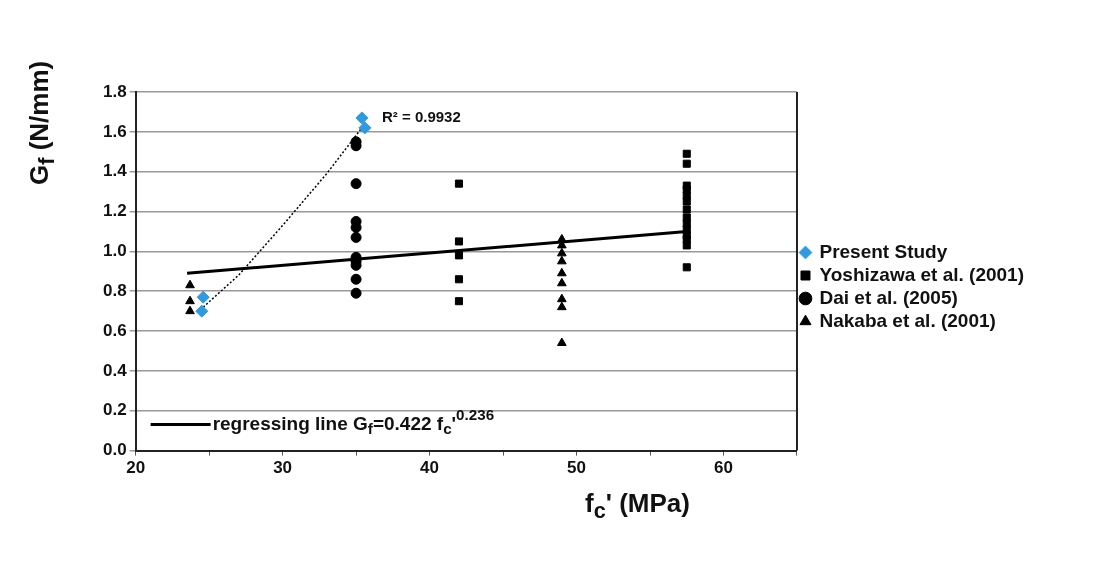 This screenshot has width=1094, height=565. What do you see at coordinates (907, 320) in the screenshot?
I see `legend-label: Nakaba et al. (2001)` at bounding box center [907, 320].